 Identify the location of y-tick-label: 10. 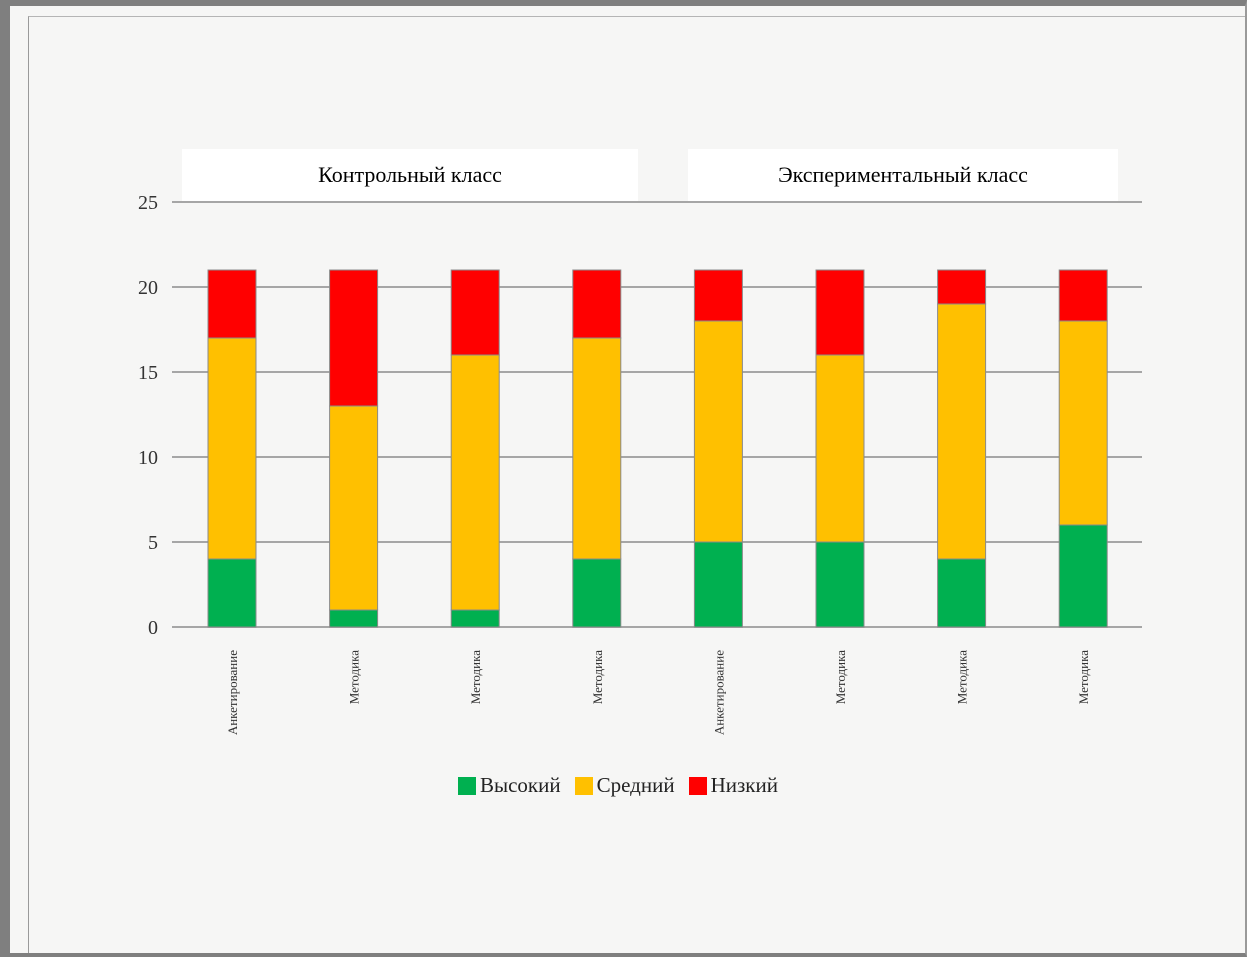
(148, 458).